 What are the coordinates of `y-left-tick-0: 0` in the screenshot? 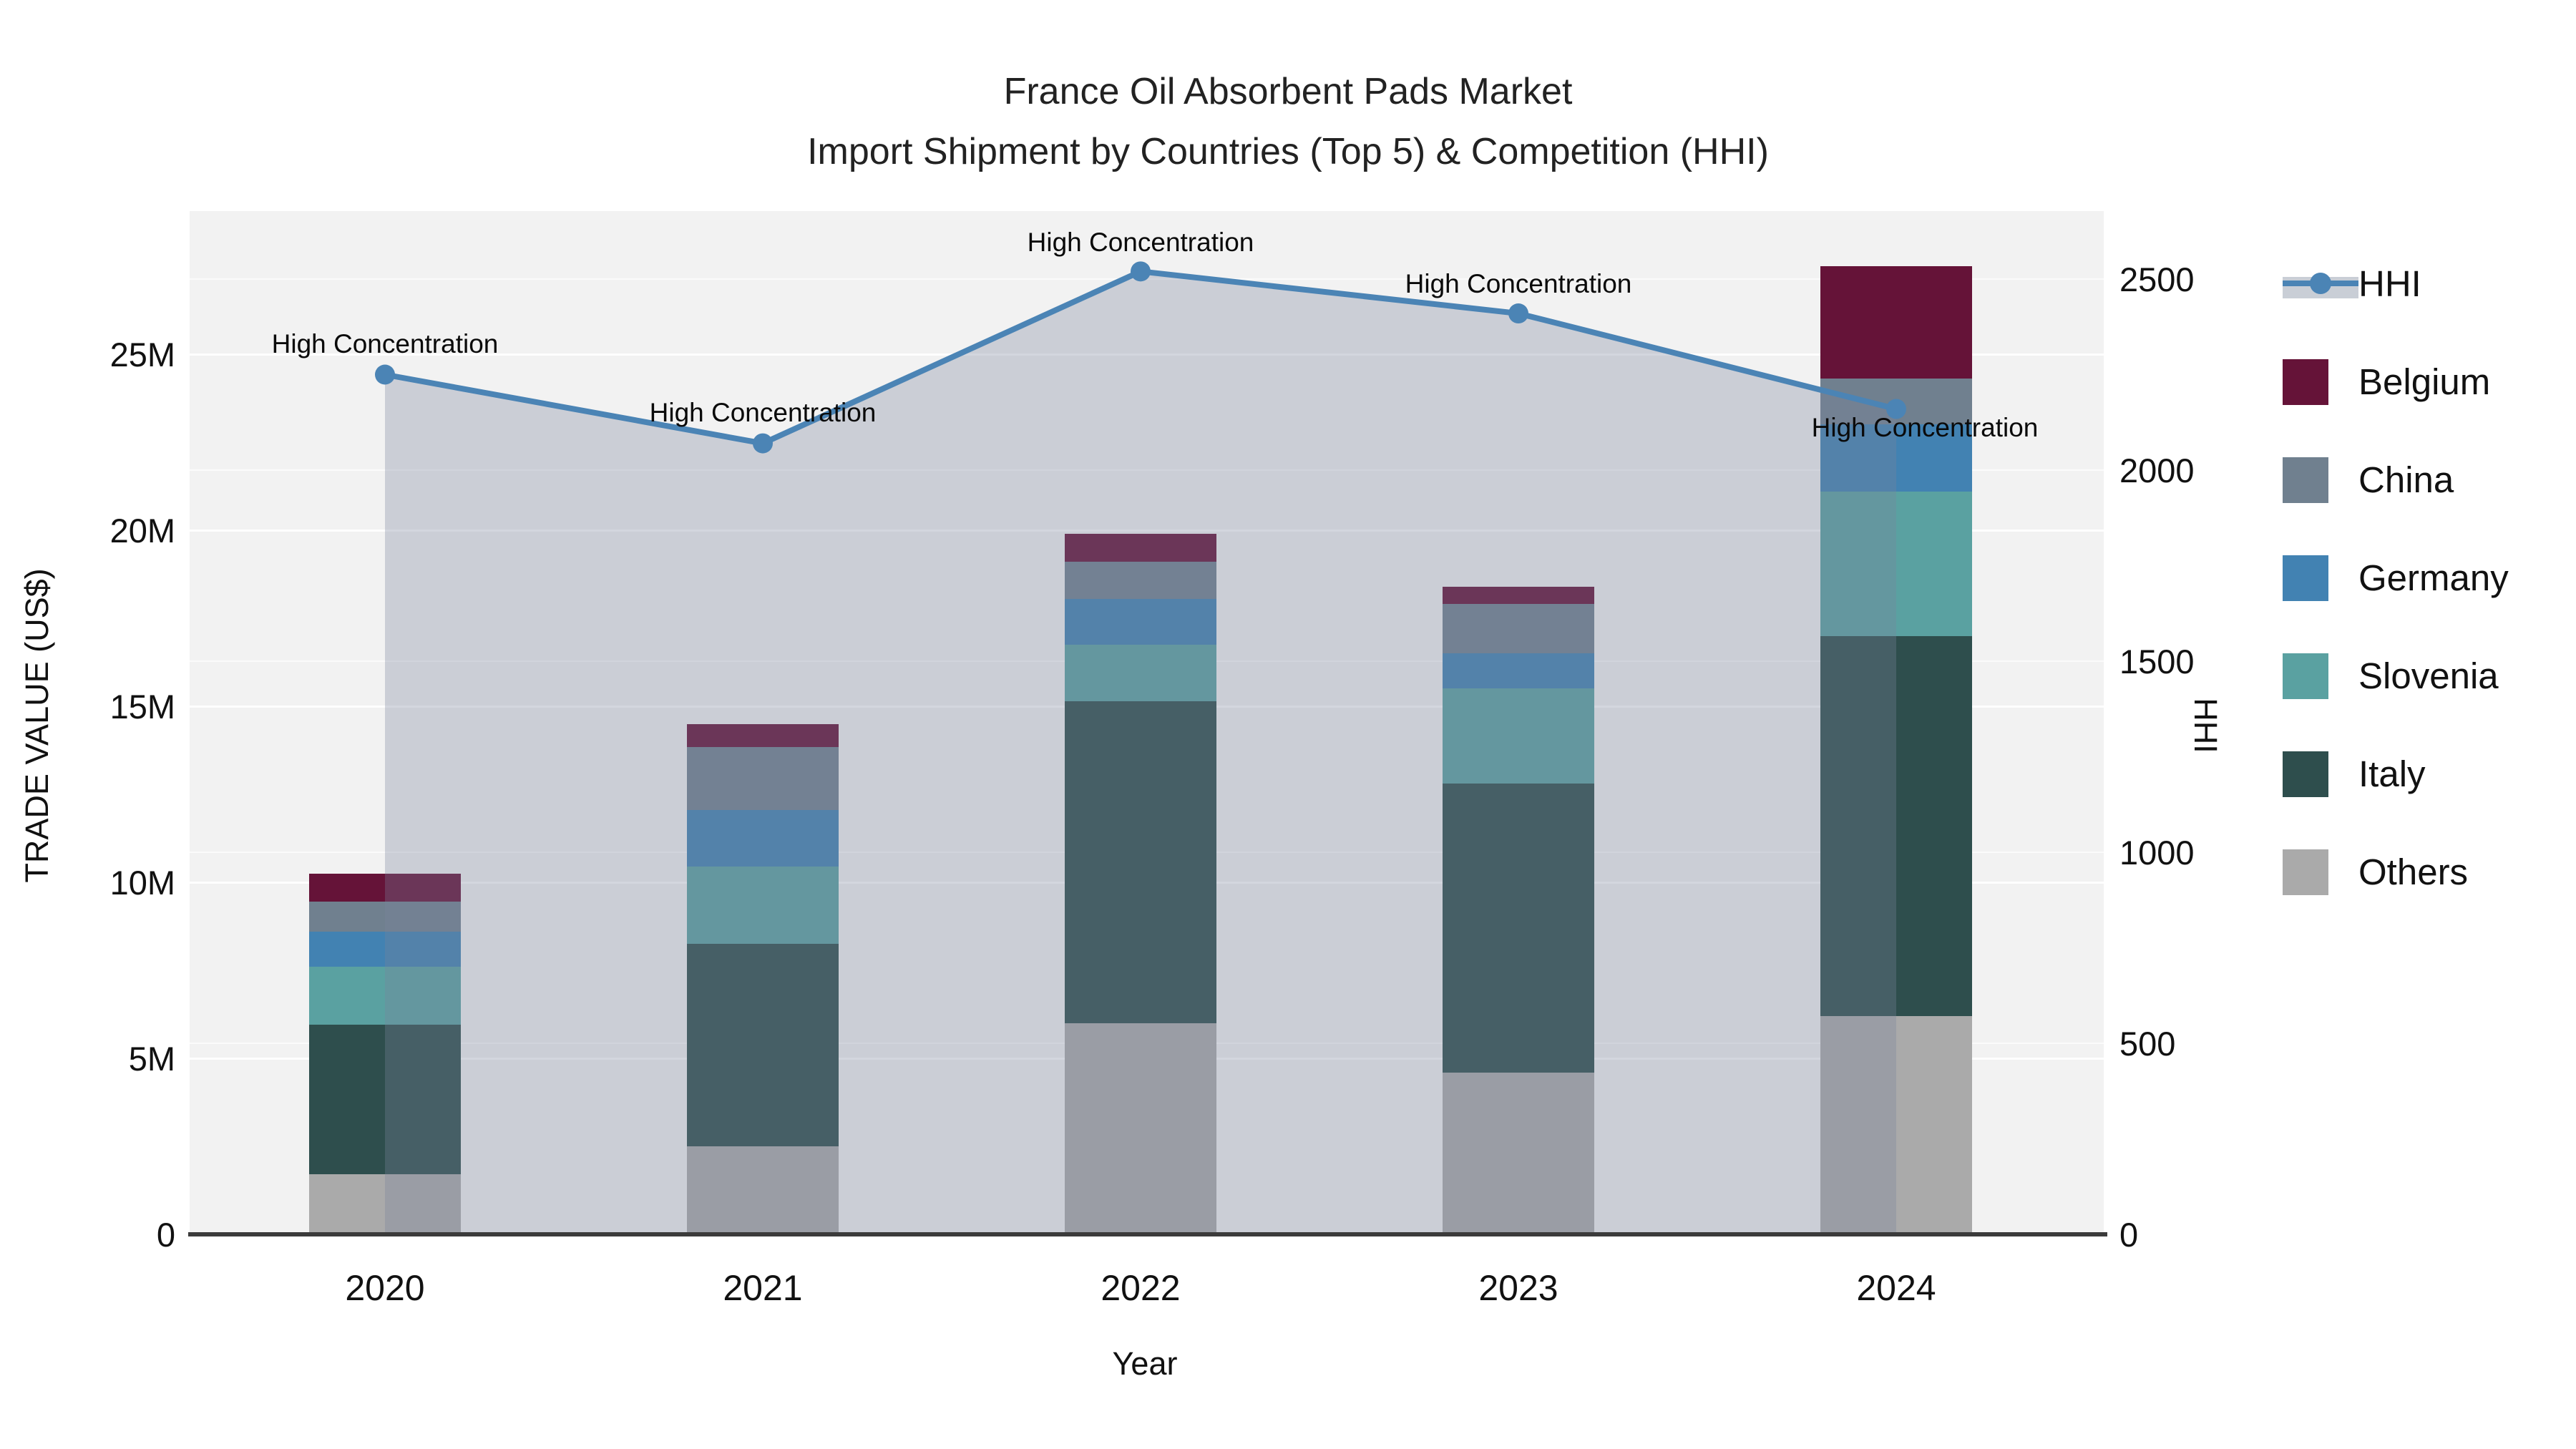 It's located at (165, 1235).